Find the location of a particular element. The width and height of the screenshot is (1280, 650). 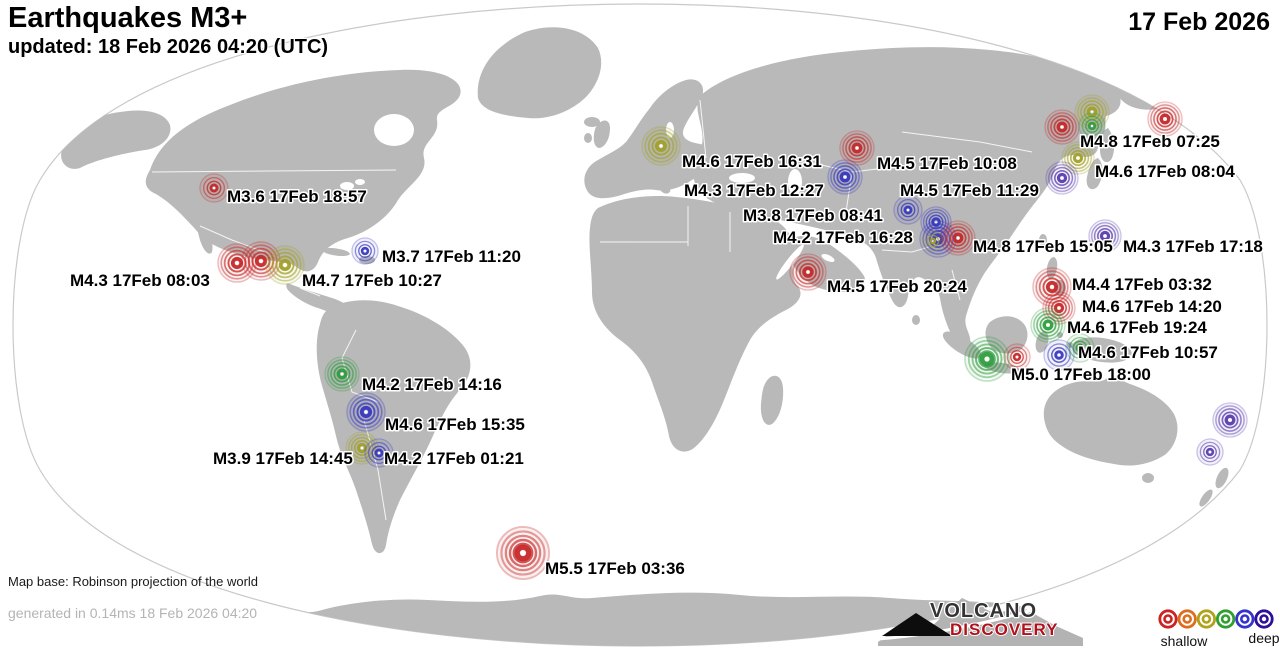

landmass-africa is located at coordinates (695, 324).